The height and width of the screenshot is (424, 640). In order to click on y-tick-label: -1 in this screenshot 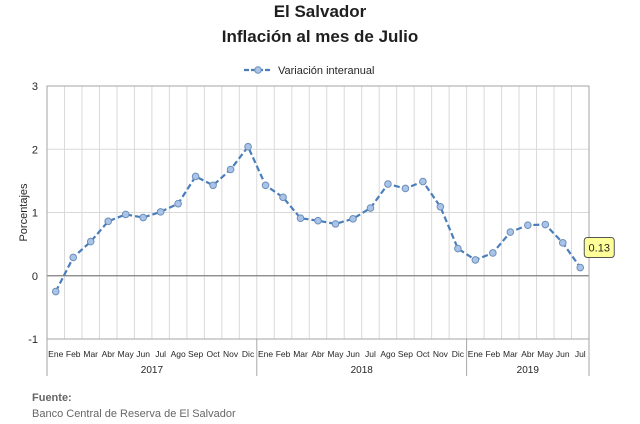, I will do `click(33, 340)`.